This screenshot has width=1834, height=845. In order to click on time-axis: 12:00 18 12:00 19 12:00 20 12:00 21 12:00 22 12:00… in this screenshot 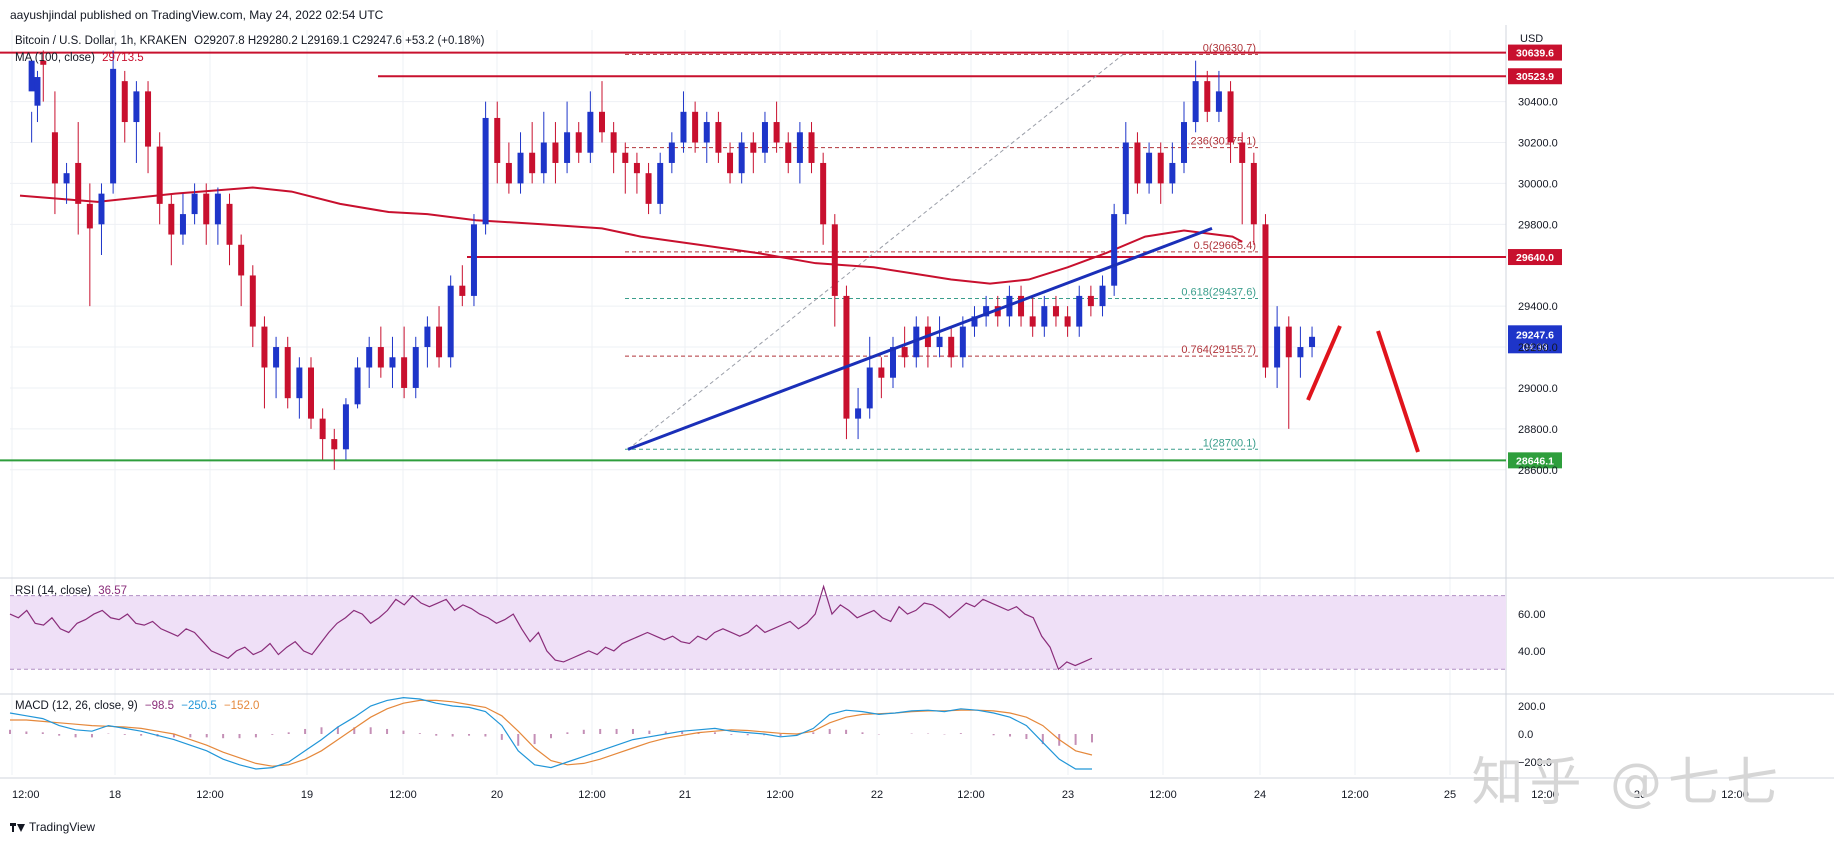, I will do `click(880, 795)`.